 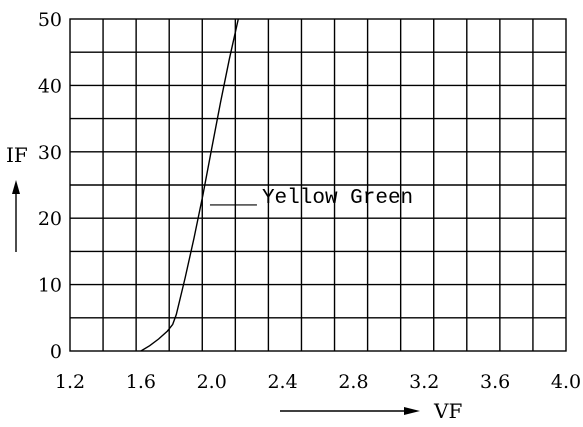 What do you see at coordinates (353, 382) in the screenshot?
I see `x-tick-label: 2.8` at bounding box center [353, 382].